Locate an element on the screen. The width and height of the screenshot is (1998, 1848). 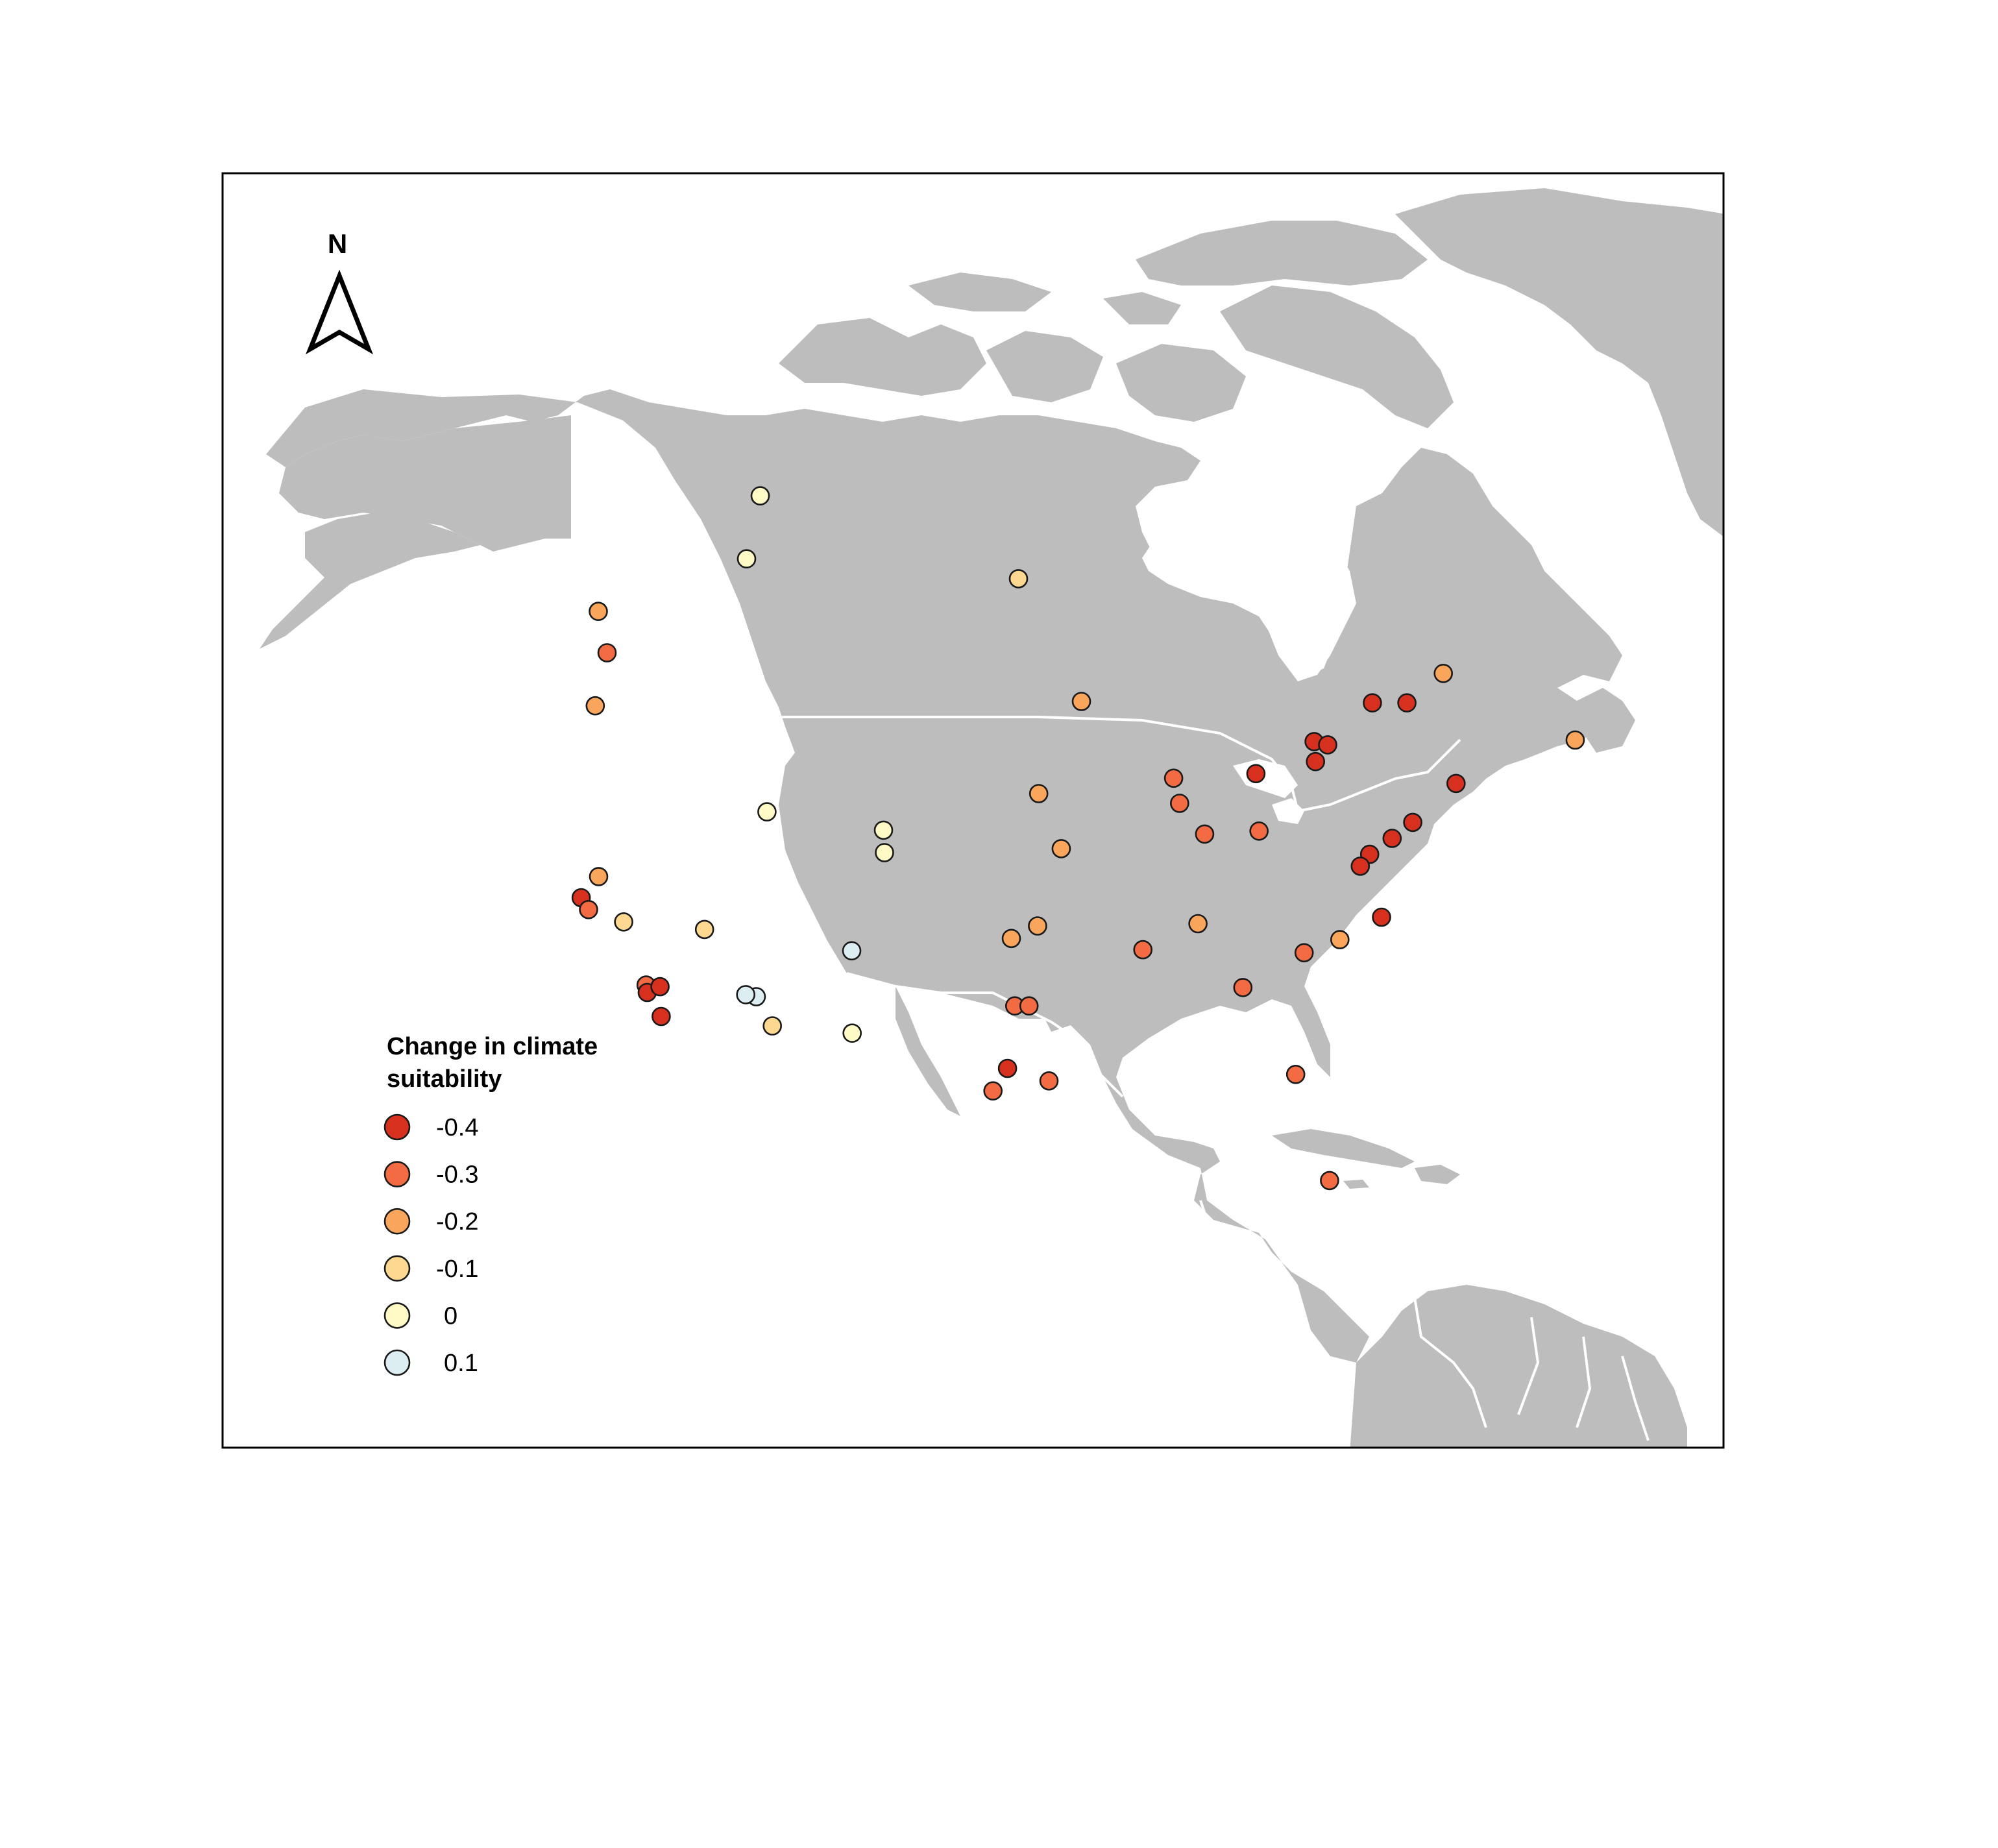
legend-items: -0.4 -0.3 -0.2 -0.1 0 0.1 is located at coordinates (431, 1245).